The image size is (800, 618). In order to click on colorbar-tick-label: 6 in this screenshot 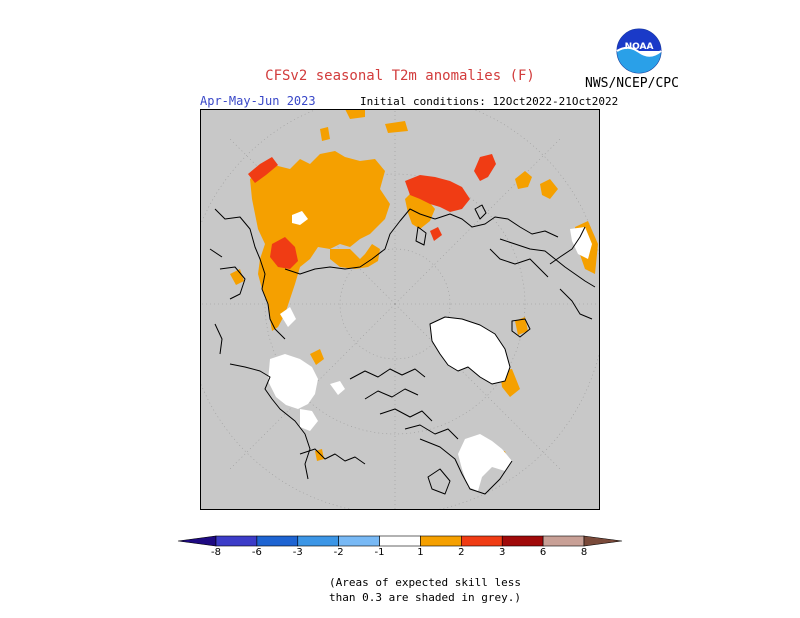, I will do `click(543, 552)`.